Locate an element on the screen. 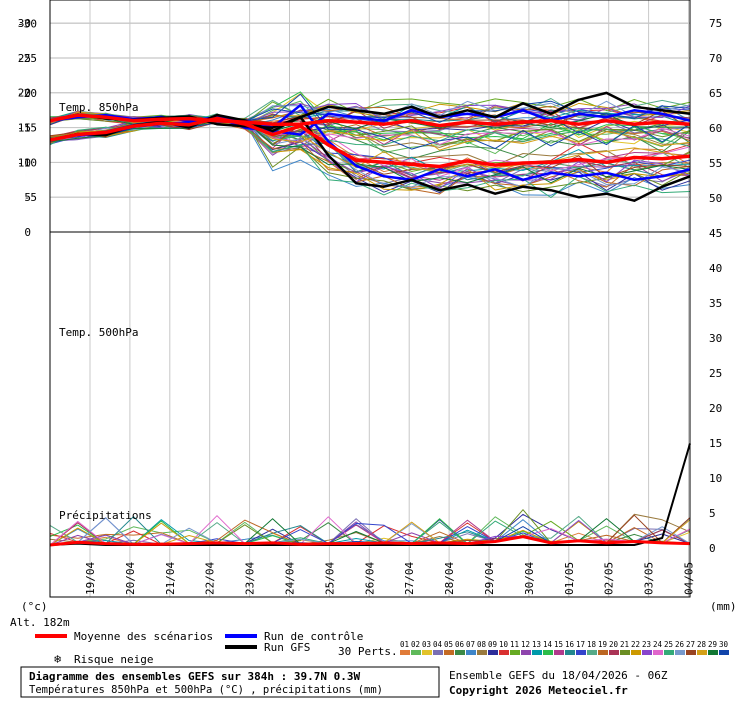 The width and height of the screenshot is (740, 704). pert-number: 09 is located at coordinates (492, 644).